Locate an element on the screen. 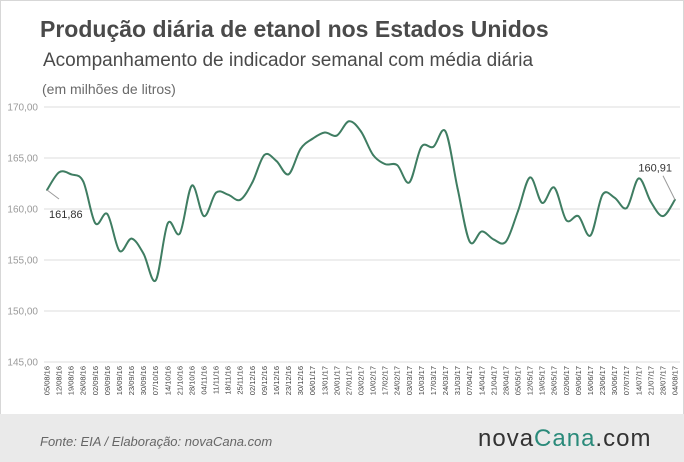  x-tick-label: 07/07/17 is located at coordinates (626, 380).